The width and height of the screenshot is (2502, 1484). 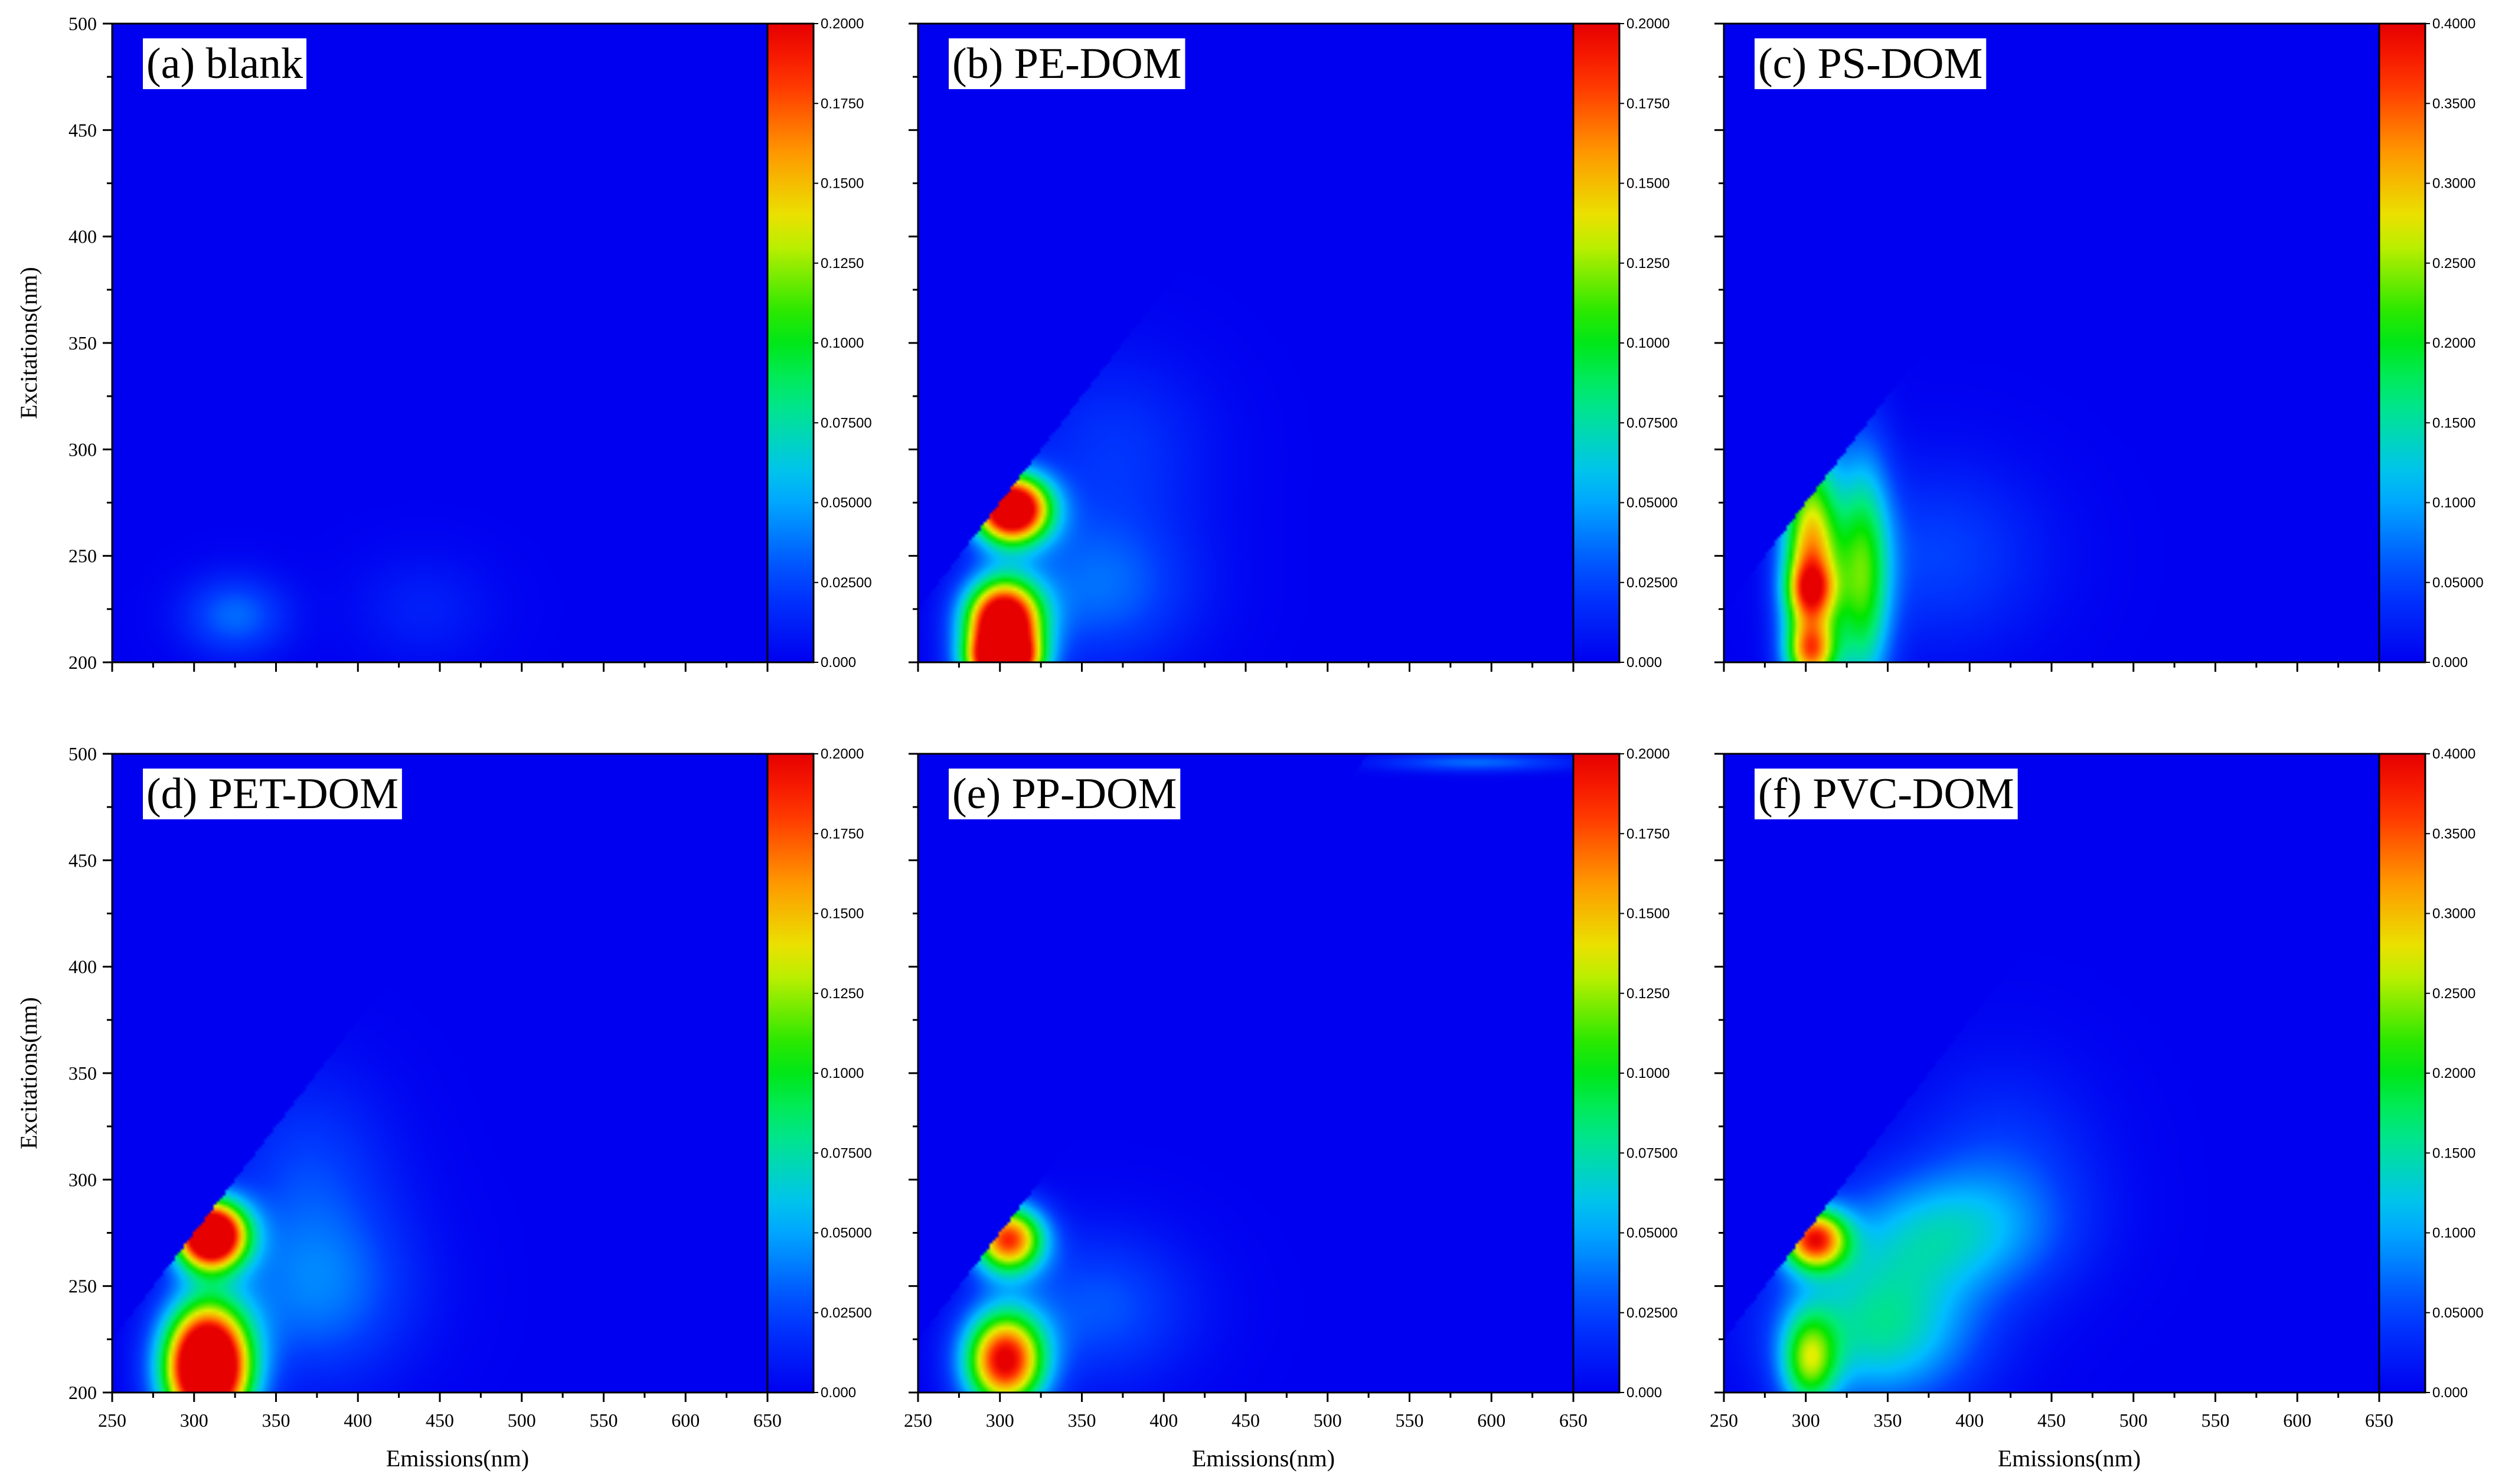 What do you see at coordinates (2453, 24) in the screenshot?
I see `colorbar-tick-label: 0.4000` at bounding box center [2453, 24].